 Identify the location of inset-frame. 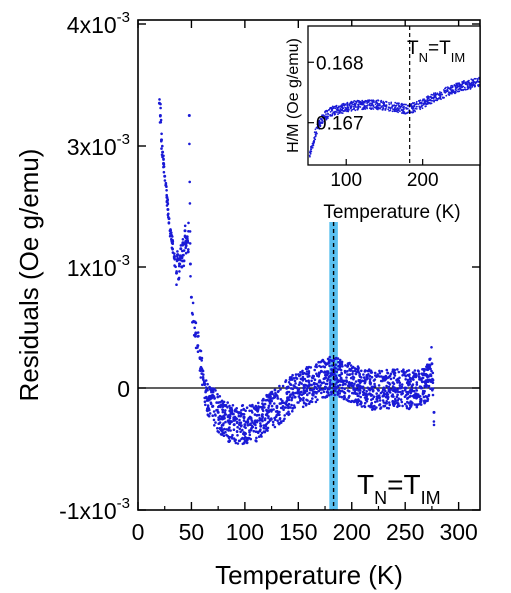
(394, 95).